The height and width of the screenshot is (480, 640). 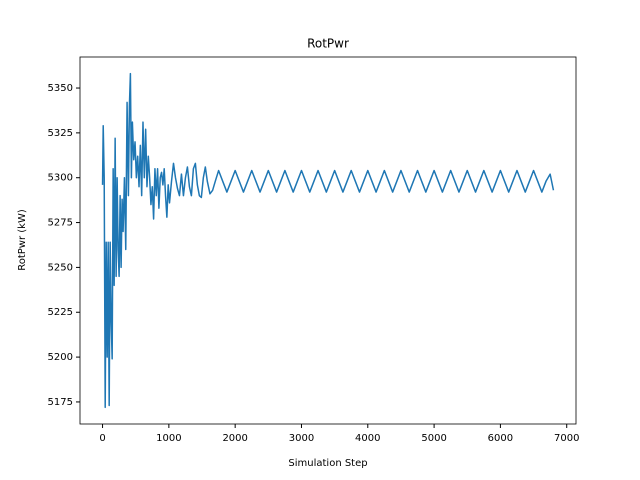 I want to click on x-axis-label: Simulation Step, so click(x=327, y=463).